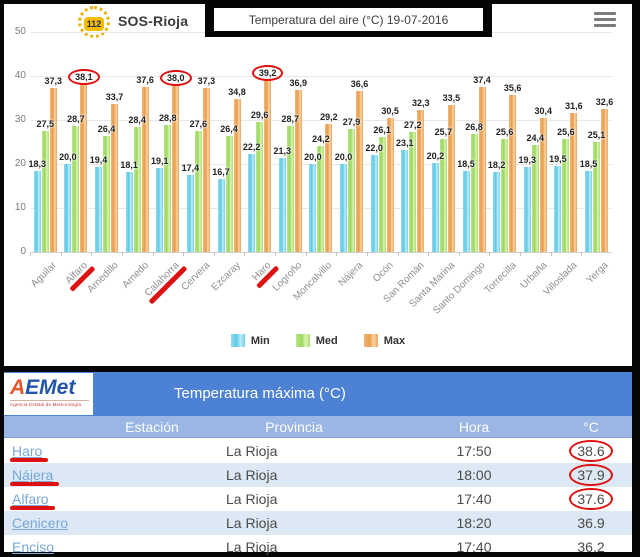  Describe the element at coordinates (76, 273) in the screenshot. I see `x-axis-label: Alfaro` at that location.